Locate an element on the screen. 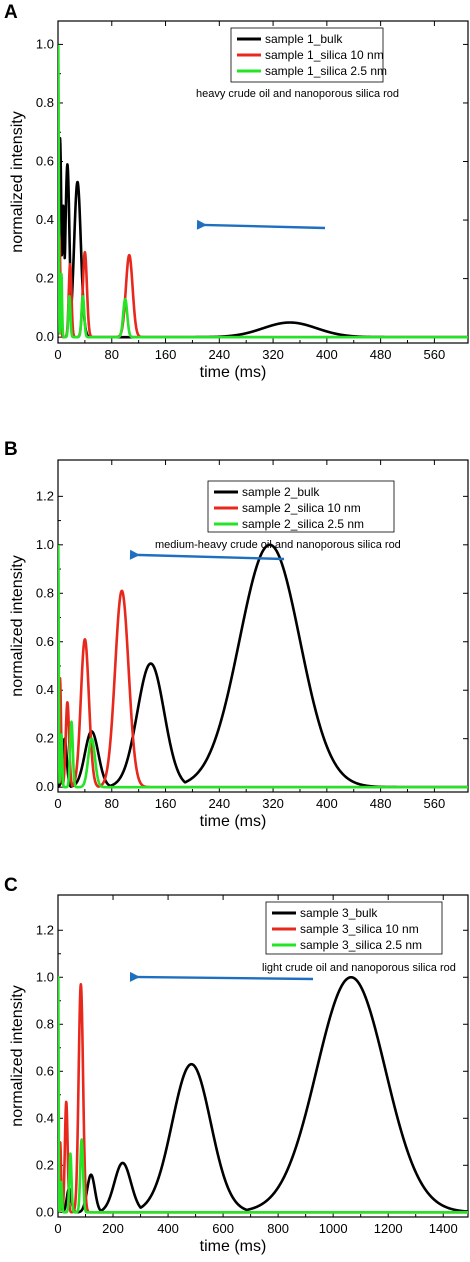  legend-label: sample 1_silica 2.5 nm is located at coordinates (326, 71).